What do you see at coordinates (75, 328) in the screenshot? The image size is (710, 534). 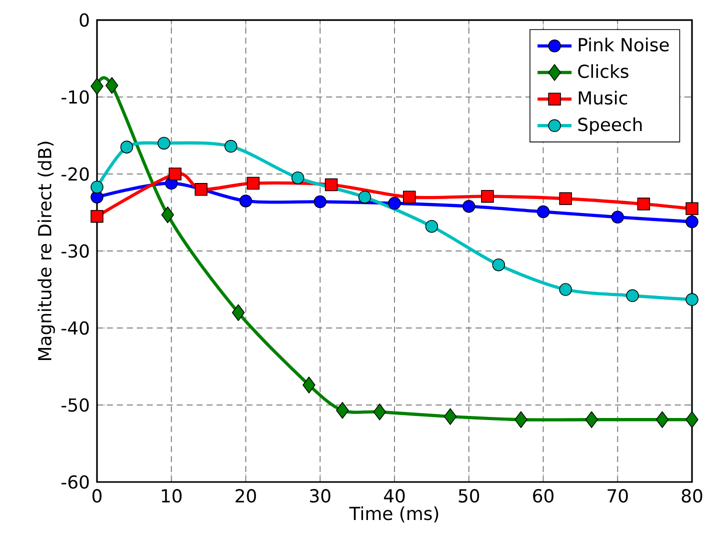 I see `y-tick-label: -40` at bounding box center [75, 328].